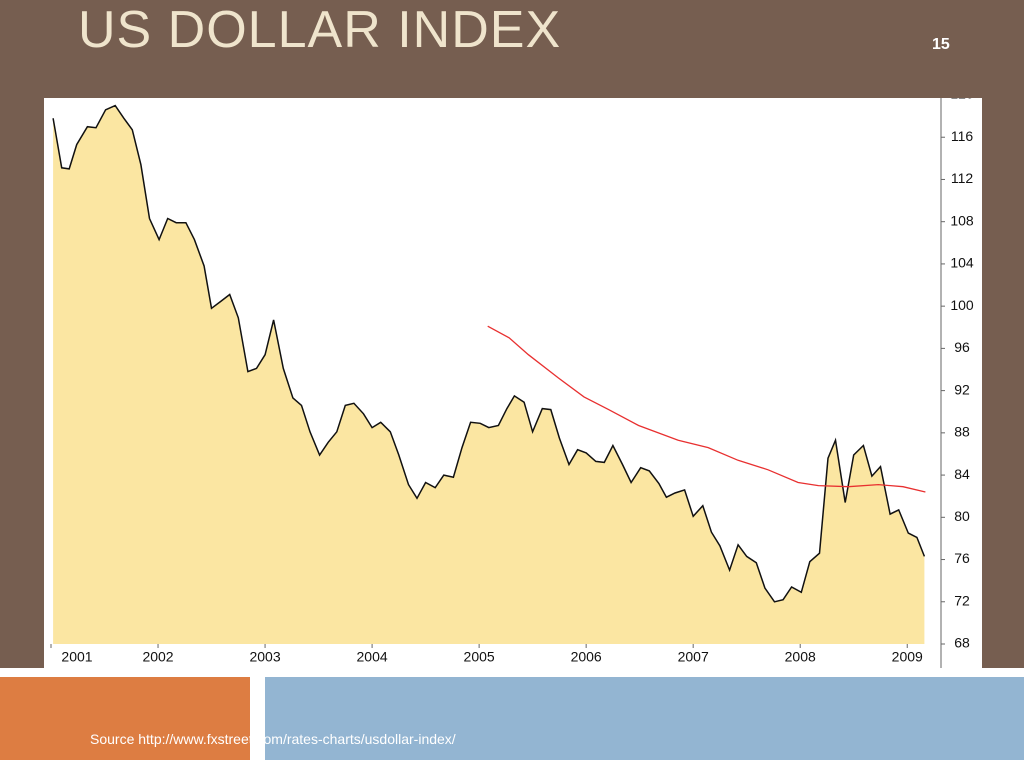  What do you see at coordinates (962, 643) in the screenshot?
I see `y-tick-label: 68` at bounding box center [962, 643].